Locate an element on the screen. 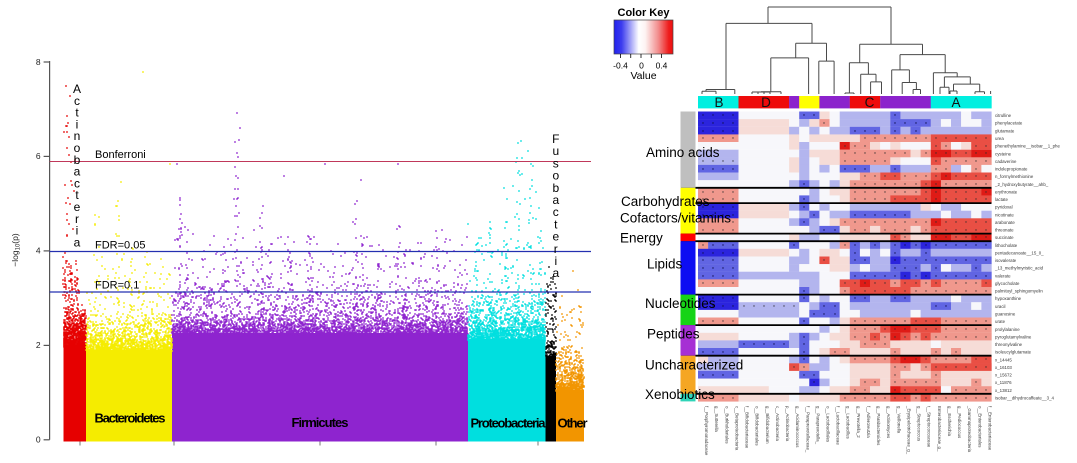 The width and height of the screenshot is (1077, 463). svg-text: Enterobacteriaceae_g_ is located at coordinates (939, 429).